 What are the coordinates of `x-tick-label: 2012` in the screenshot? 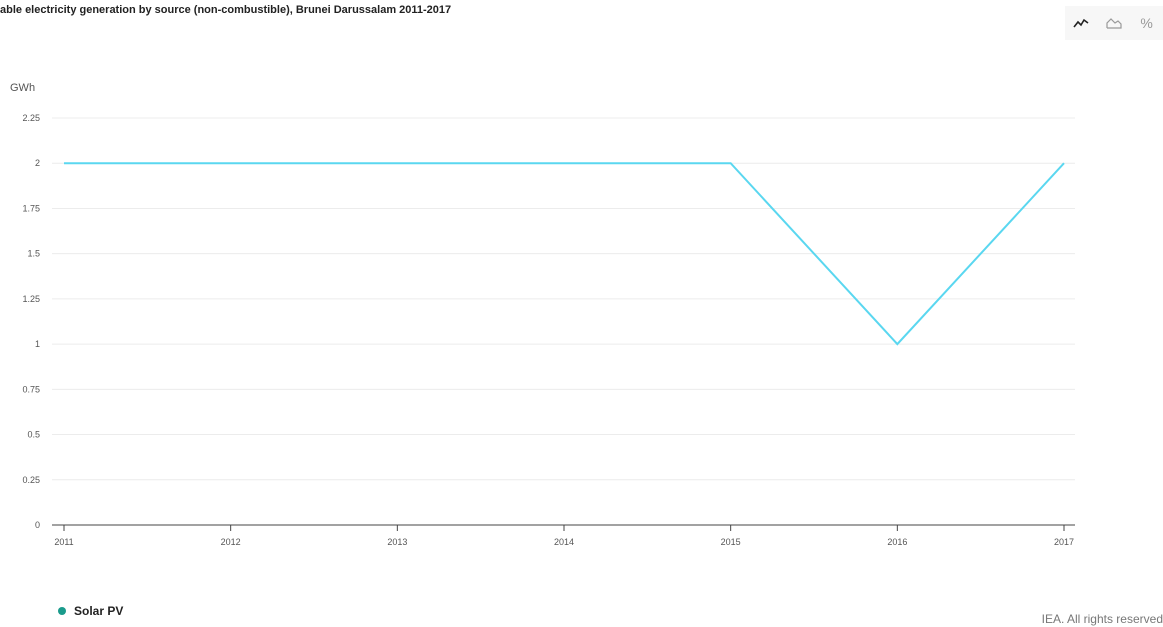 It's located at (231, 542).